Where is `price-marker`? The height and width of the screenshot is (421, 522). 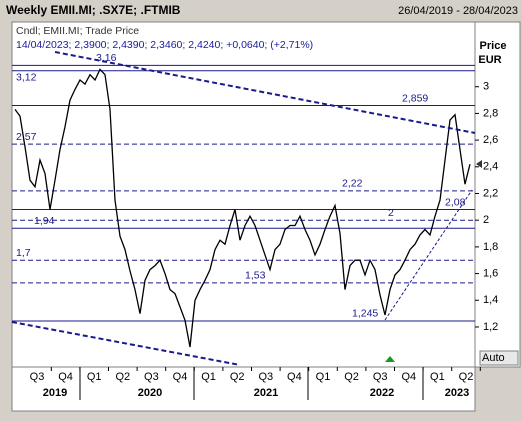
price-marker is located at coordinates (479, 164).